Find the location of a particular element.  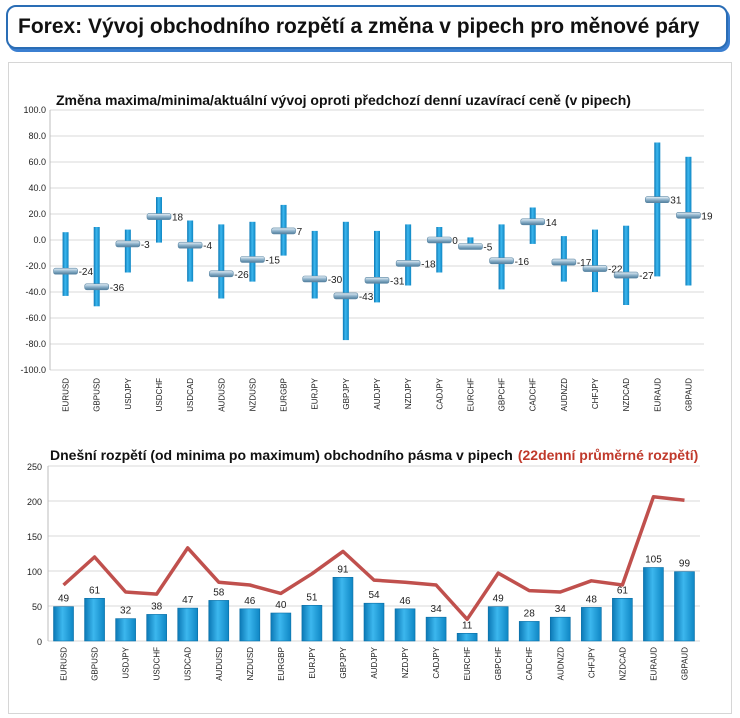

chart1-data-label: -16 is located at coordinates (522, 262).